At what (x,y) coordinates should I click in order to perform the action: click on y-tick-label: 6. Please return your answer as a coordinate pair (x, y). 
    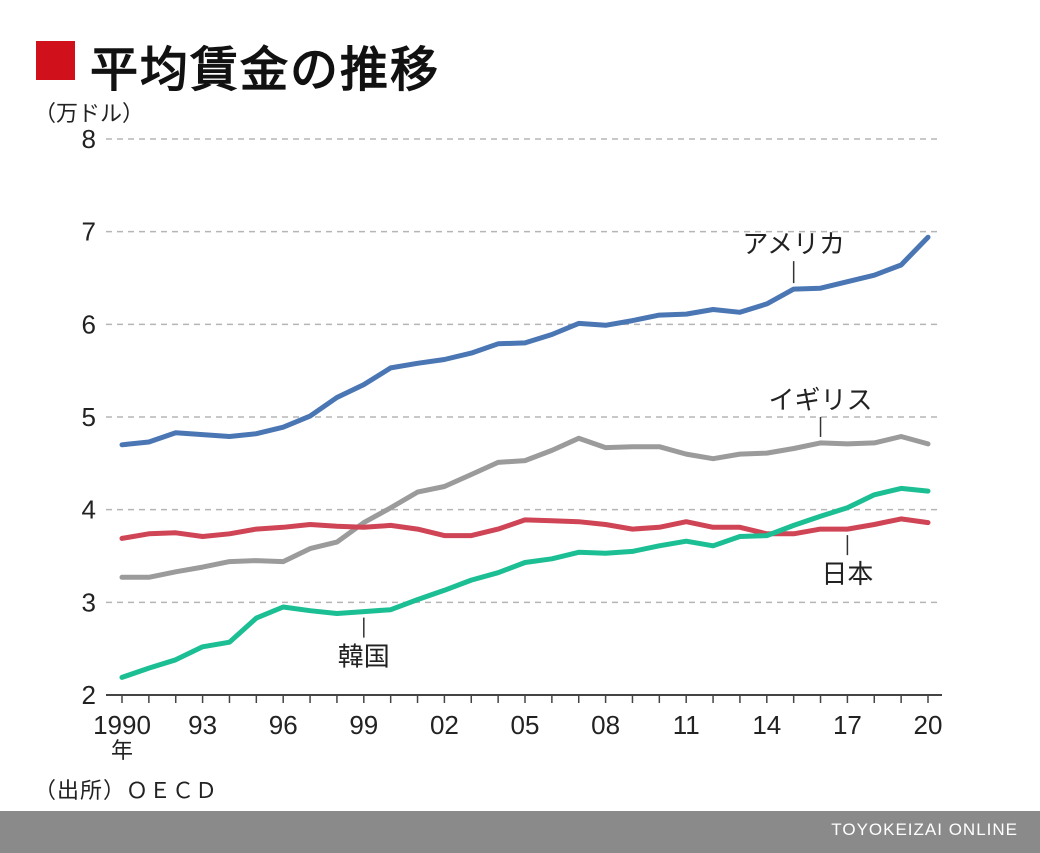
    Looking at the image, I should click on (89, 324).